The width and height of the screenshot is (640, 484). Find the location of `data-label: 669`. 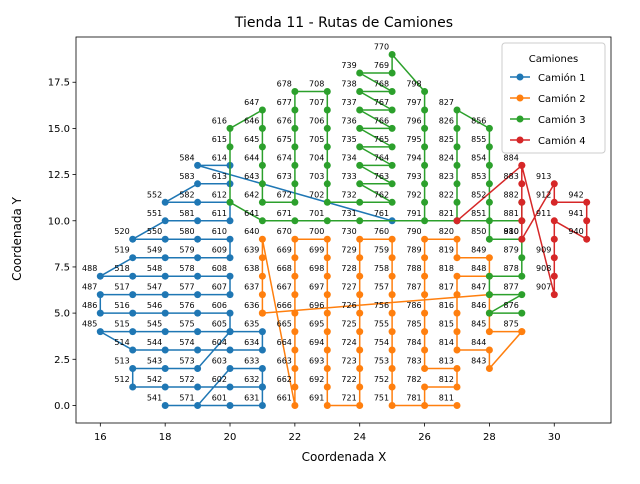

data-label: 669 is located at coordinates (284, 250).